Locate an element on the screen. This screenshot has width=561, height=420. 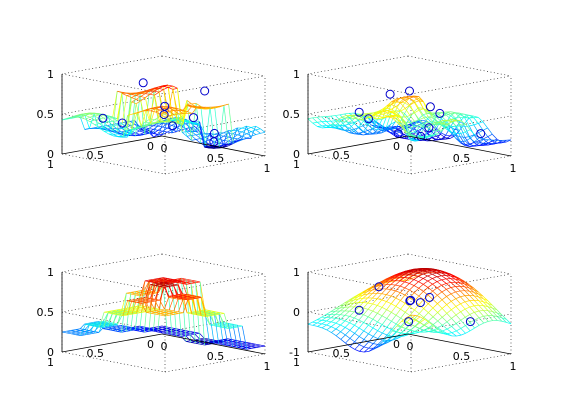
x-tick-label: 0.5 is located at coordinates (216, 158).